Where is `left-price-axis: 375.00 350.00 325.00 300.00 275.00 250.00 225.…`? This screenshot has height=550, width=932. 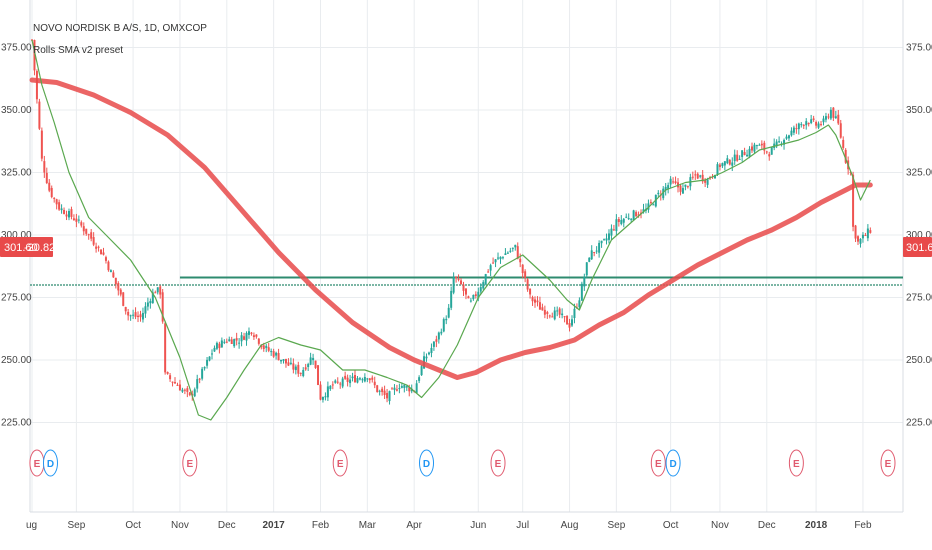
left-price-axis: 375.00 350.00 325.00 300.00 275.00 250.00 225.… is located at coordinates (16, 236).